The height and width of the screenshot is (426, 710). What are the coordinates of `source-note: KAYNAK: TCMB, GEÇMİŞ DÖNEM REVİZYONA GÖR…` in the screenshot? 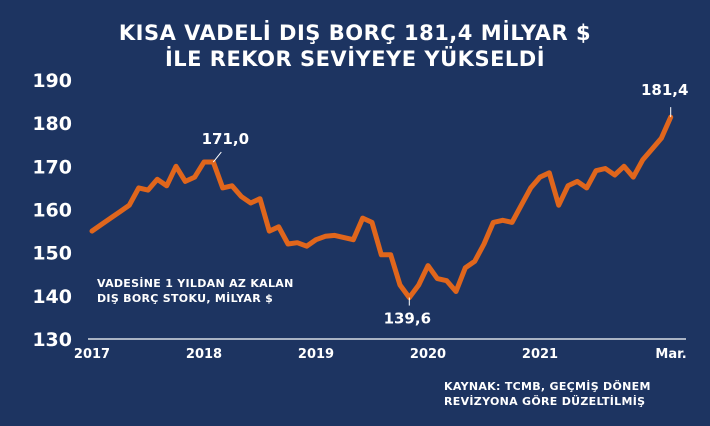 It's located at (547, 394).